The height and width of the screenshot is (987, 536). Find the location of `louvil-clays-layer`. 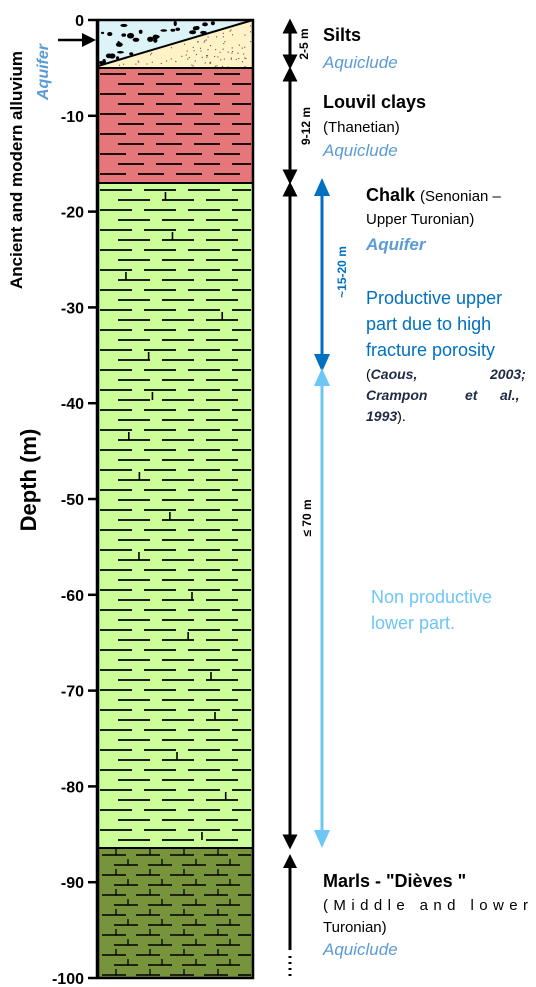

louvil-clays-layer is located at coordinates (175, 125).